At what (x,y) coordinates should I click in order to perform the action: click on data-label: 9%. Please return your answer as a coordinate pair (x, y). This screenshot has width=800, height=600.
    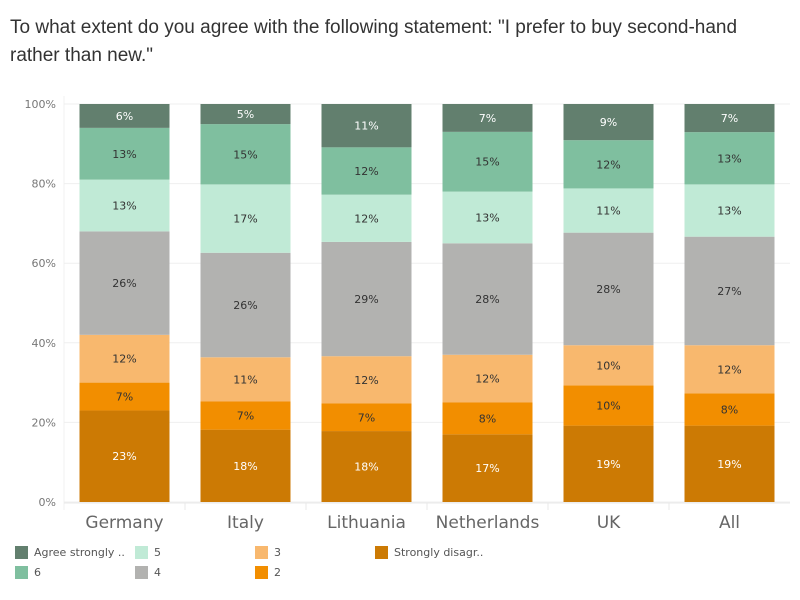
    Looking at the image, I should click on (608, 122).